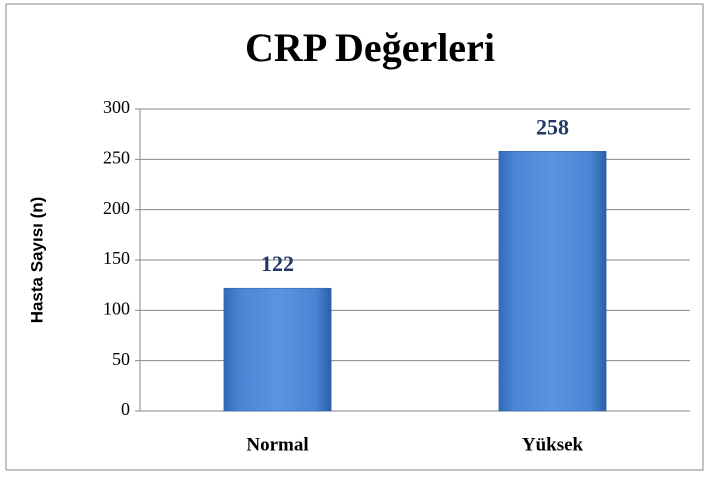  Describe the element at coordinates (277, 263) in the screenshot. I see `data-label: 122` at that location.